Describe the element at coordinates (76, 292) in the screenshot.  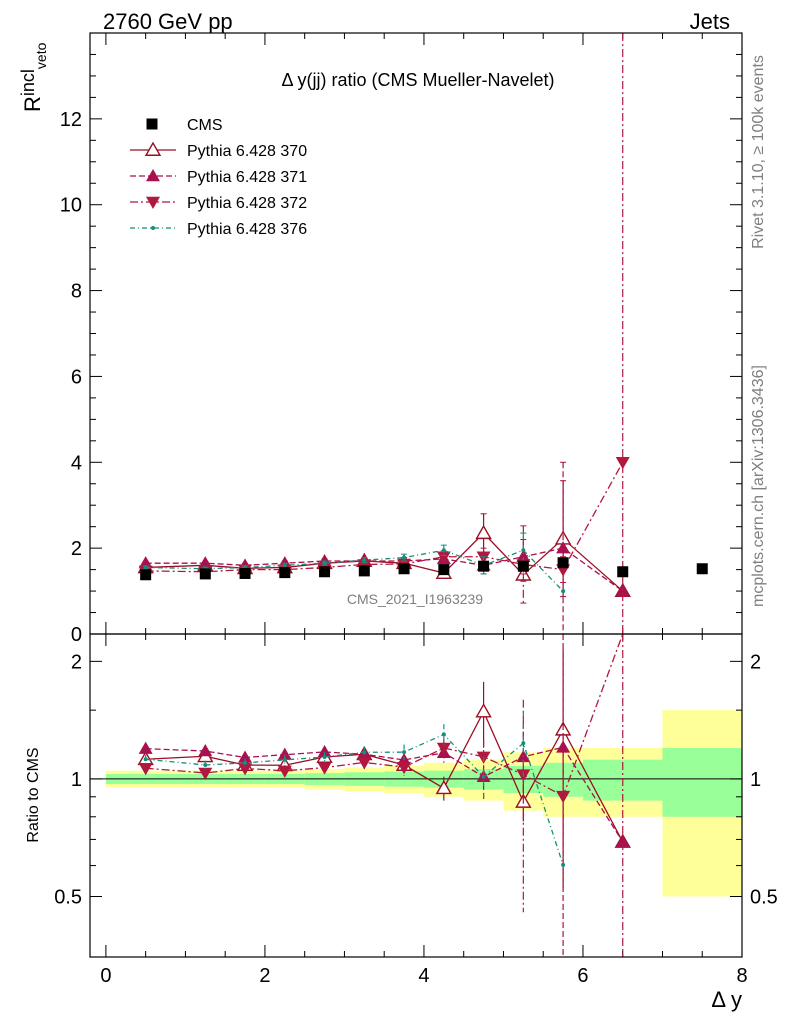
I see `y-tick-label: 8` at that location.